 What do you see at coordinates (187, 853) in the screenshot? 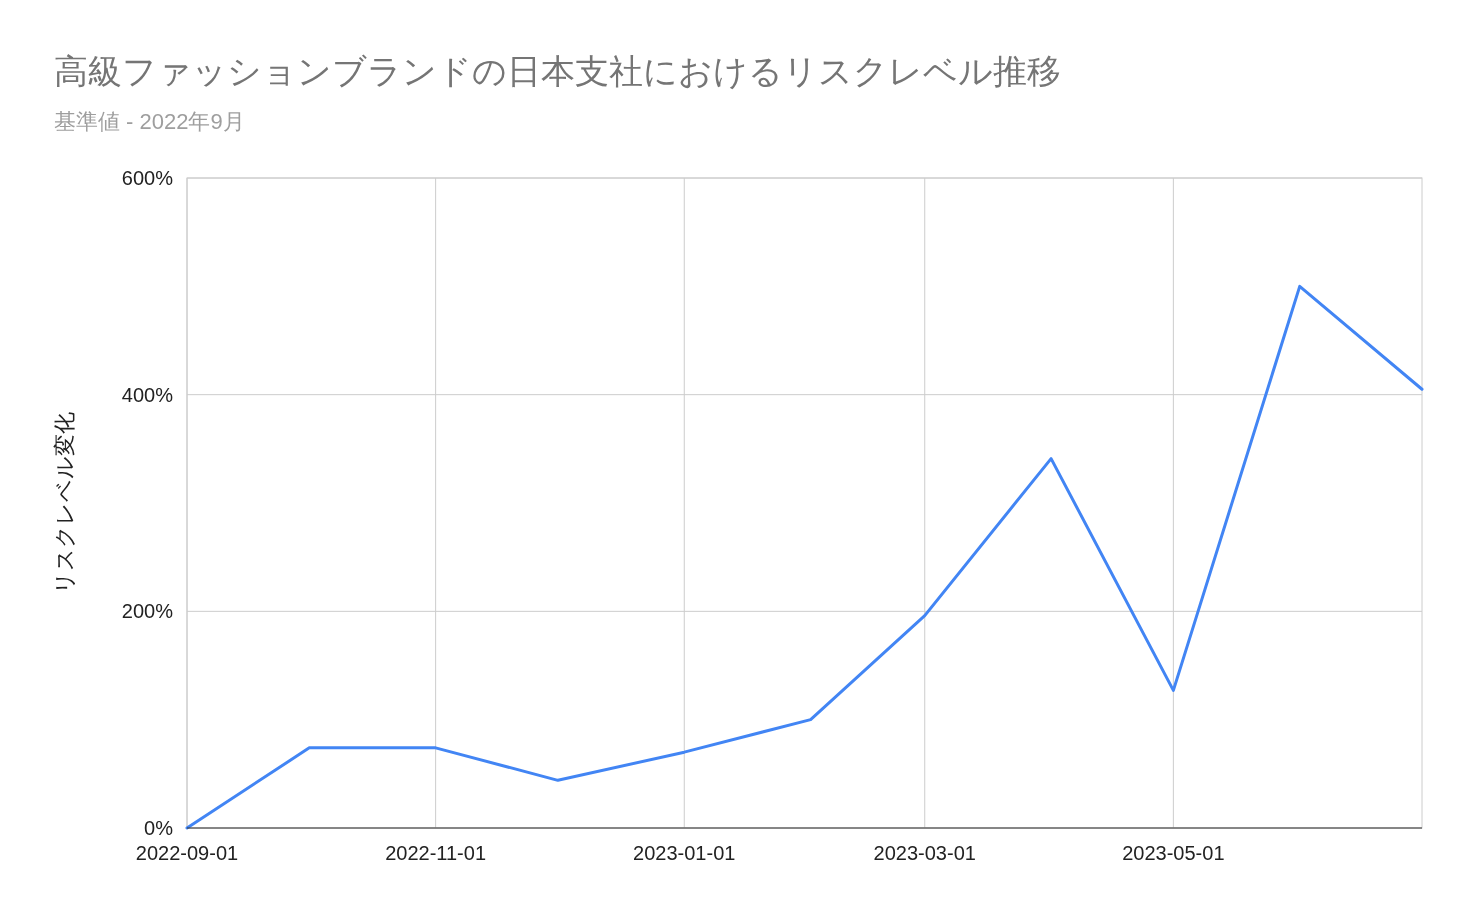
I see `x-tick-label: 2022-09-01` at bounding box center [187, 853].